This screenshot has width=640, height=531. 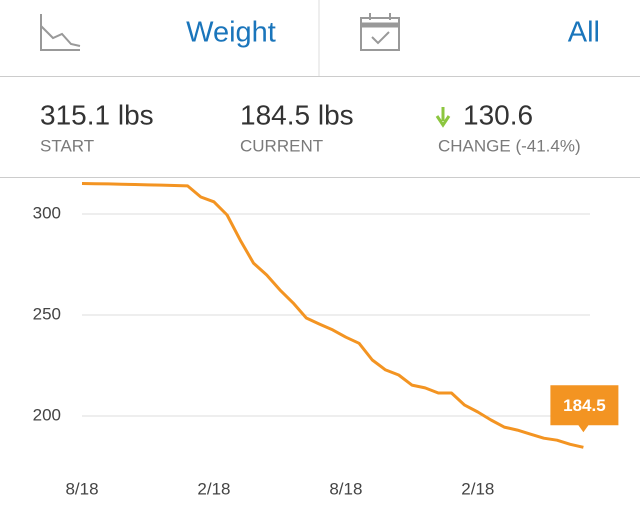 I want to click on calendar-icon, so click(x=380, y=32).